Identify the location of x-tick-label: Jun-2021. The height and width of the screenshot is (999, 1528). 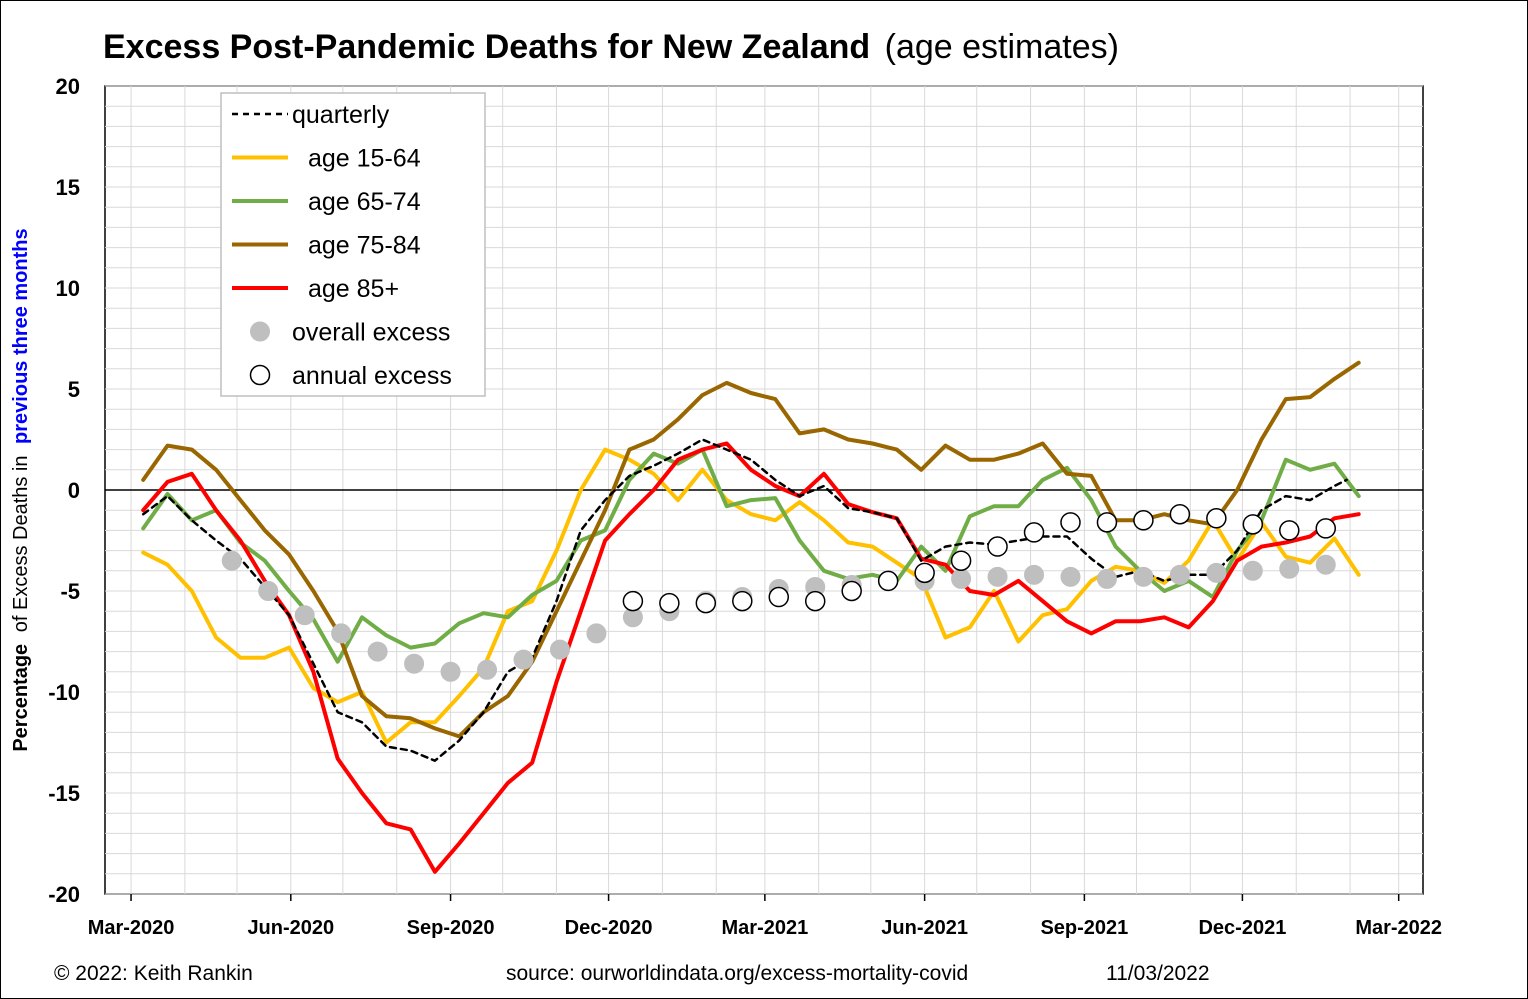
(924, 928).